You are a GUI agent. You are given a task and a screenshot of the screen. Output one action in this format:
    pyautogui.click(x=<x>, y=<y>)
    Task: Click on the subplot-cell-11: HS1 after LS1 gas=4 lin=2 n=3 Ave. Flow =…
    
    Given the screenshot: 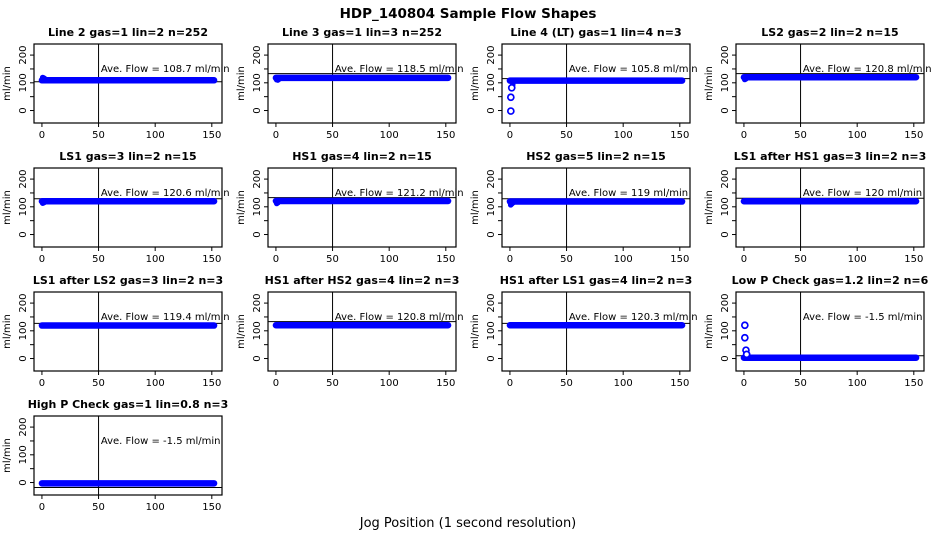 What is the action you would take?
    pyautogui.click(x=585, y=332)
    